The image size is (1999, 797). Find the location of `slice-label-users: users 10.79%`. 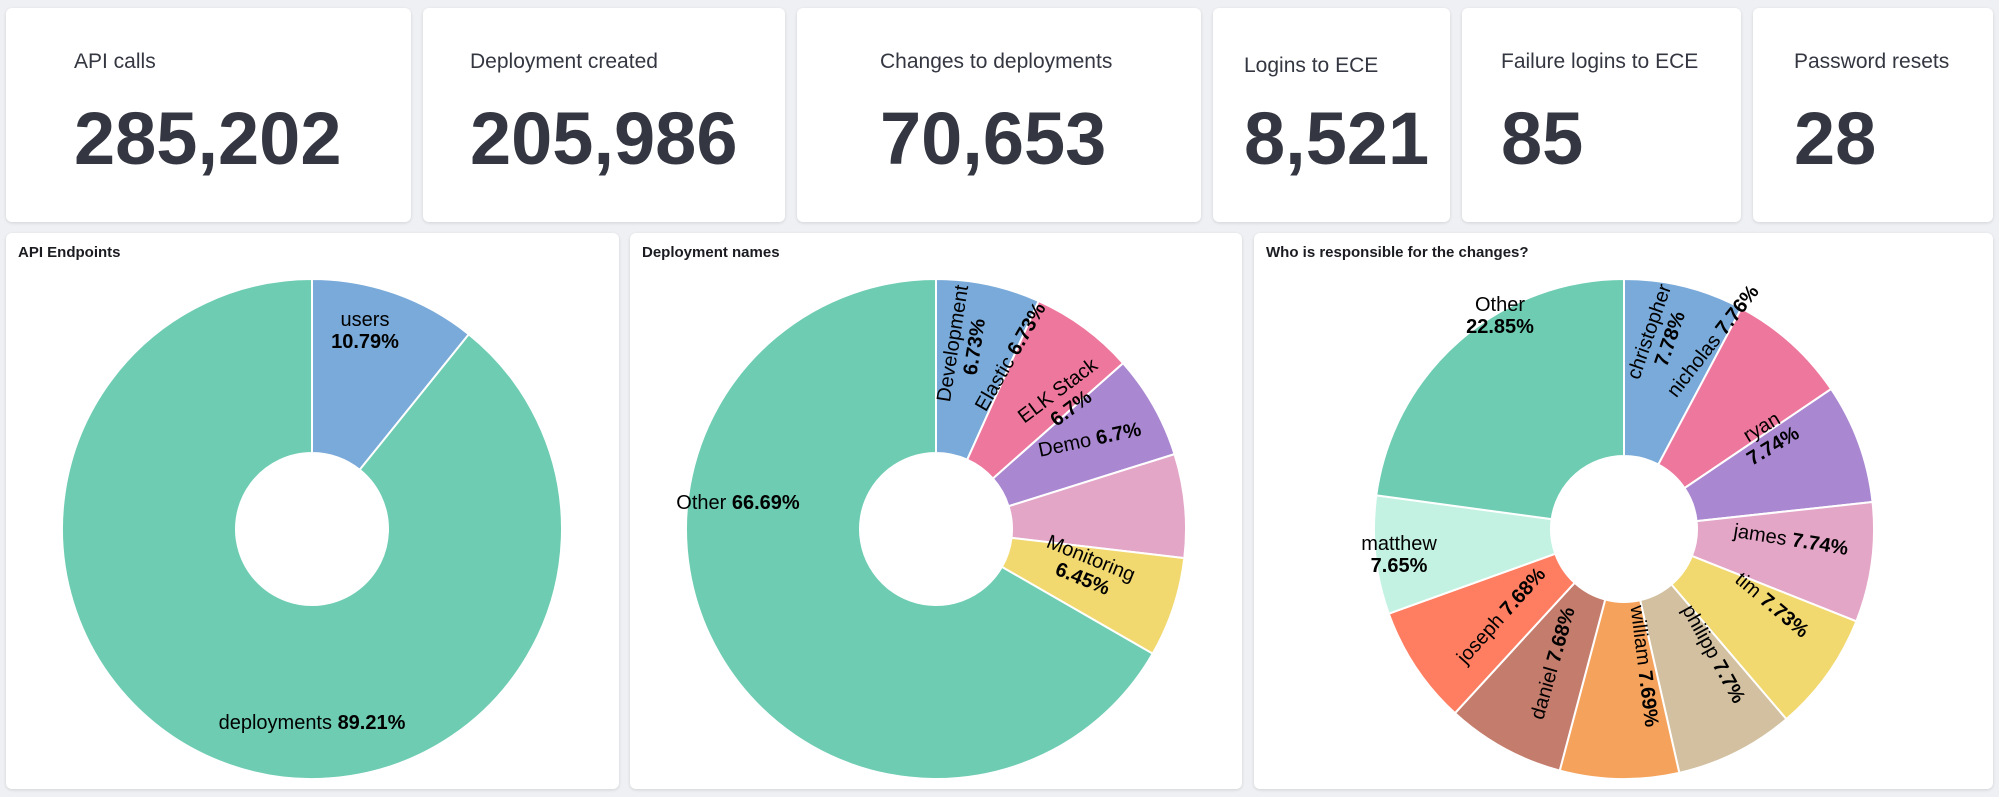

slice-label-users: users 10.79% is located at coordinates (365, 331).